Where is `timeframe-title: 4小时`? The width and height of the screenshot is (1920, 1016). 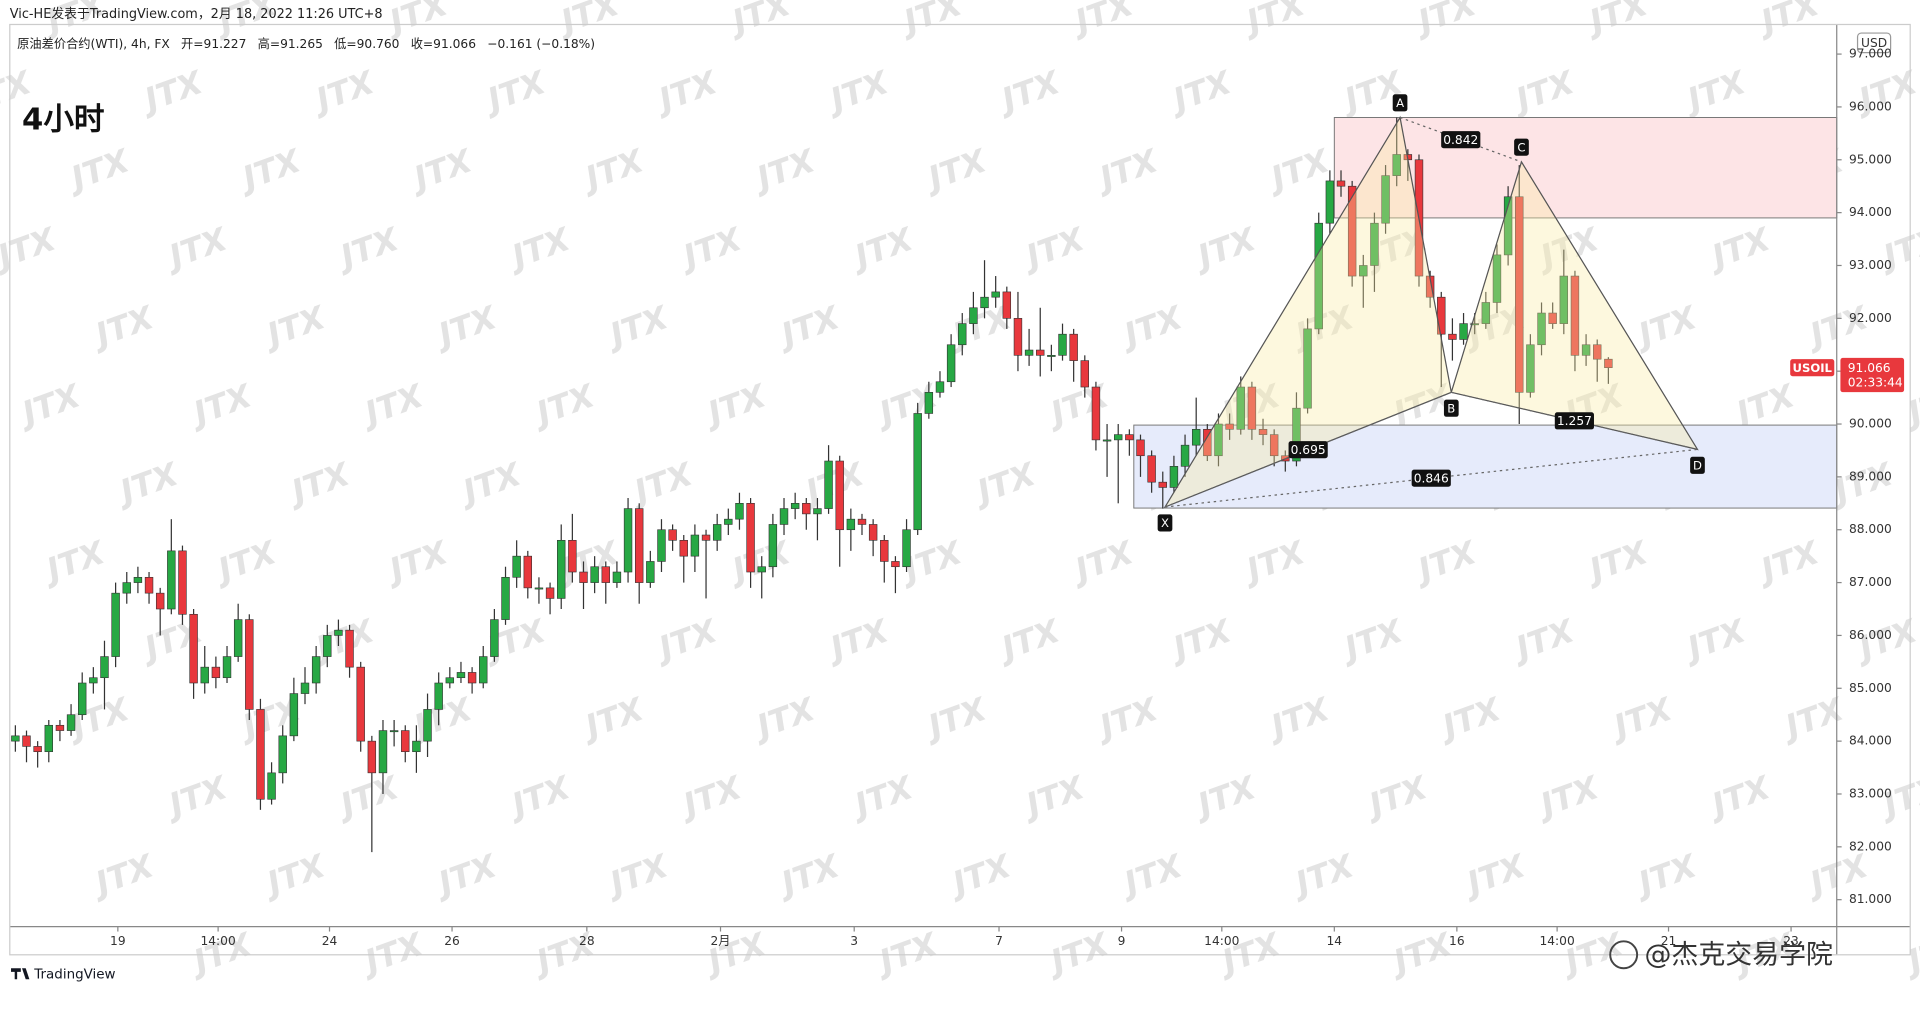
timeframe-title: 4小时 is located at coordinates (63, 120).